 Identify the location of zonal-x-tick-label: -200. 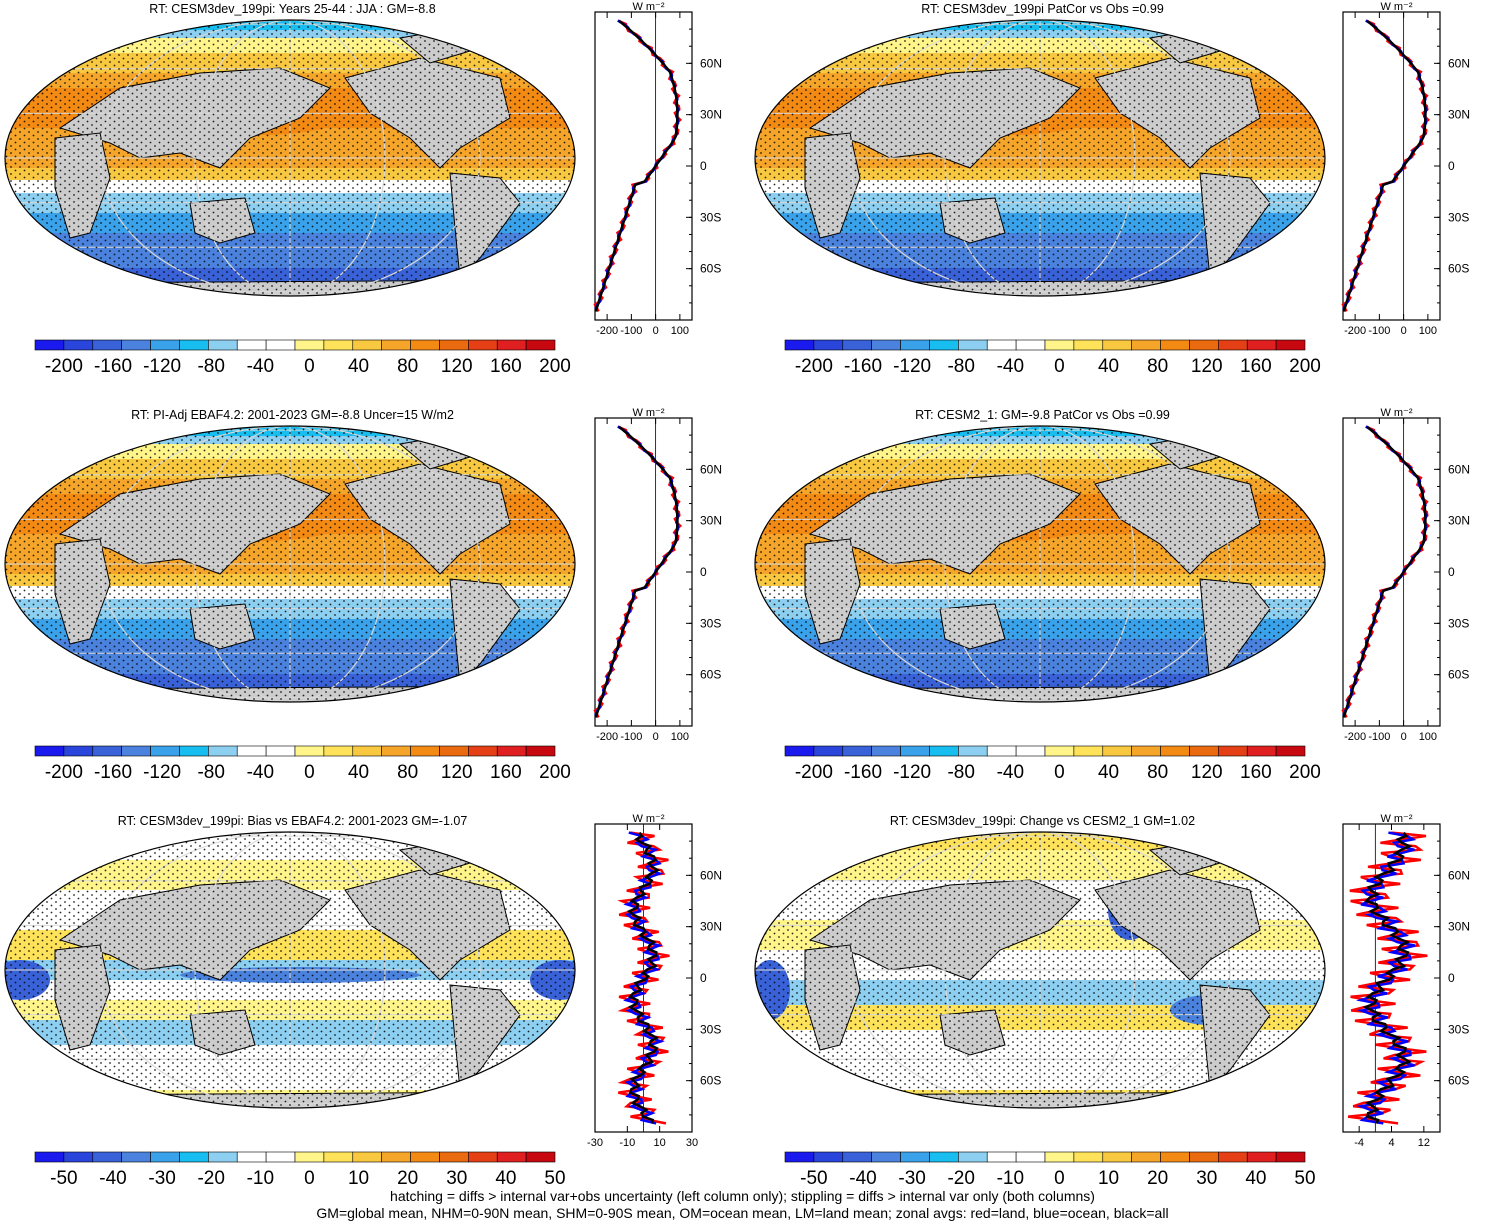
(607, 331).